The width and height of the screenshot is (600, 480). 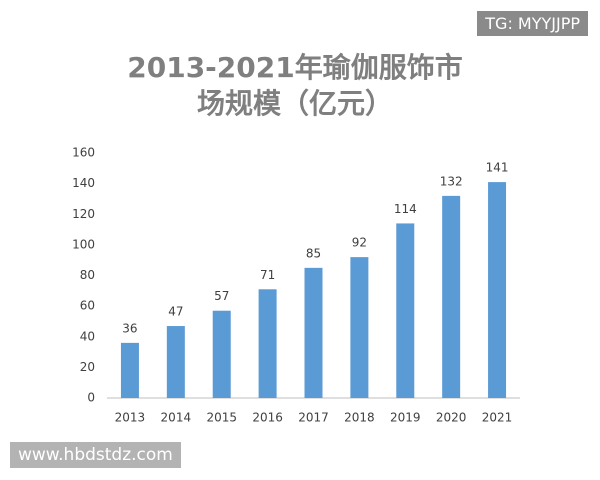 What do you see at coordinates (221, 418) in the screenshot?
I see `x-tick-label: 2015` at bounding box center [221, 418].